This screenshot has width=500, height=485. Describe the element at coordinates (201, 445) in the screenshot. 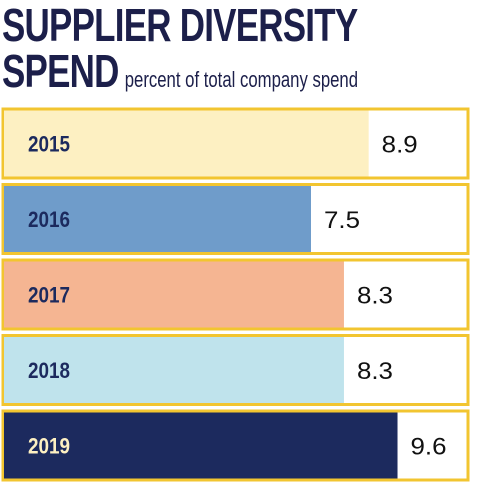

I see `bar-2019` at that location.